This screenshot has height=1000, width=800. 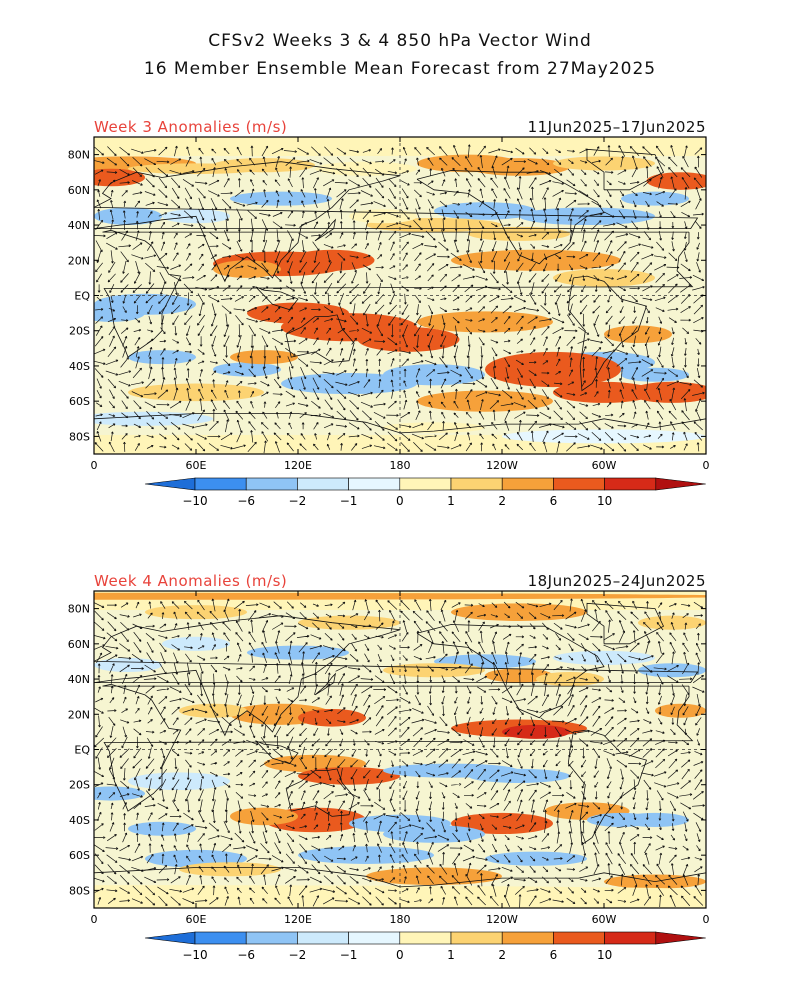 What do you see at coordinates (79, 155) in the screenshot?
I see `latitude-tick-label: 80N` at bounding box center [79, 155].